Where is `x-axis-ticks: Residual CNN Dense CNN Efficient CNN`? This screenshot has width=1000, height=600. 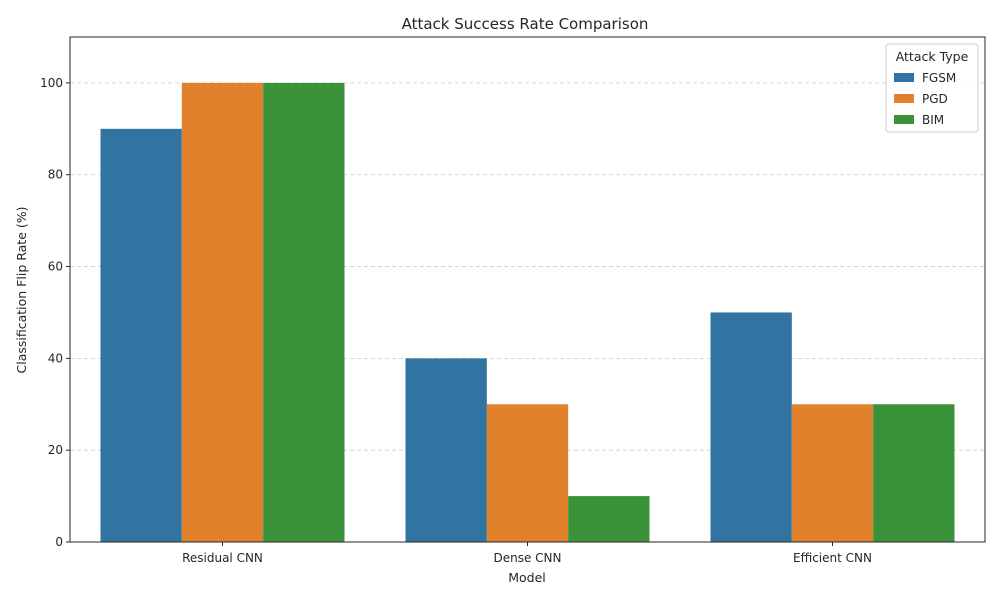
x-axis-ticks: Residual CNN Dense CNN Efficient CNN is located at coordinates (527, 553).